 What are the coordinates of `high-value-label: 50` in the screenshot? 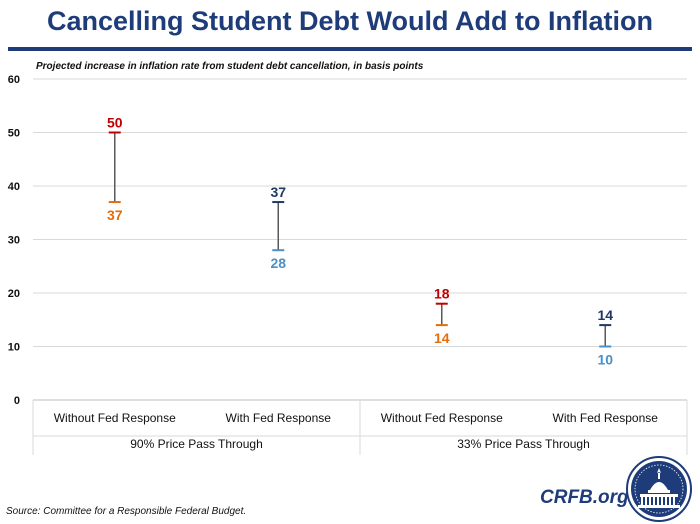 It's located at (115, 123).